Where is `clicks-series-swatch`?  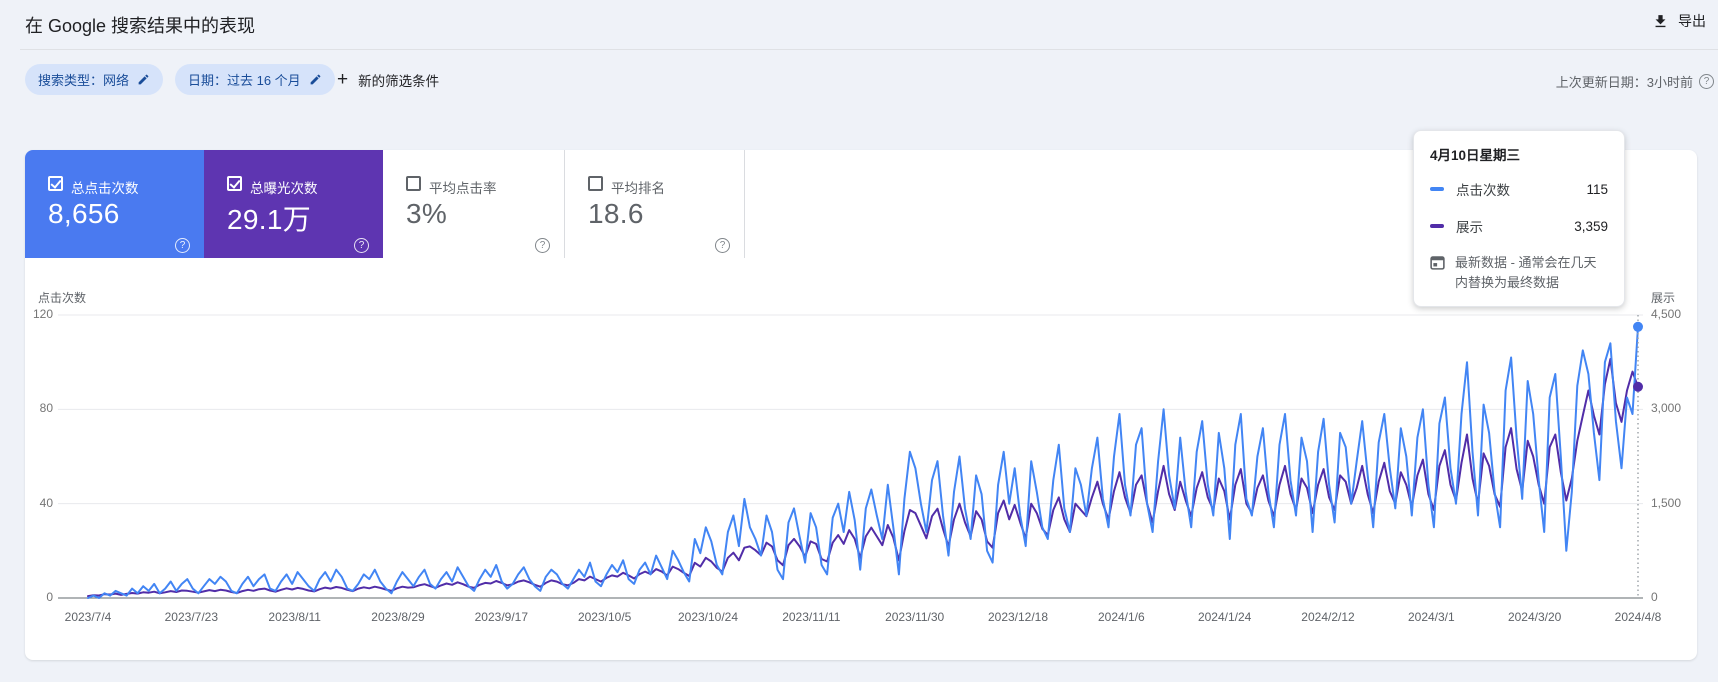 clicks-series-swatch is located at coordinates (1437, 189).